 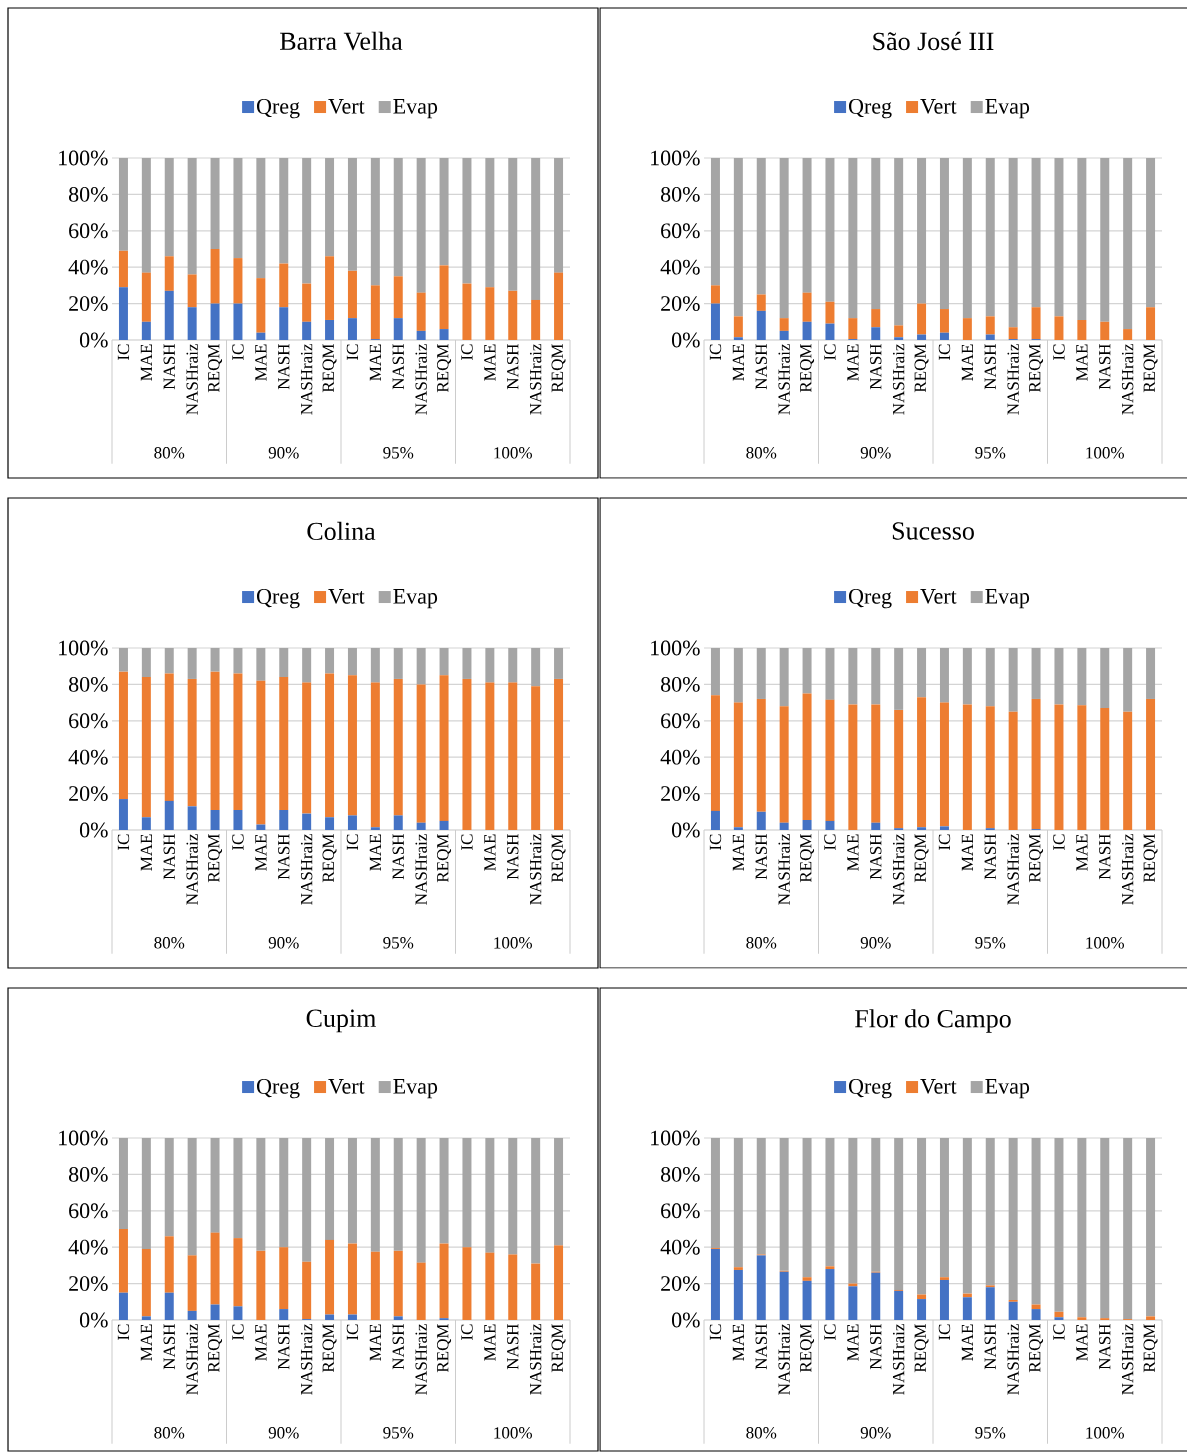 What do you see at coordinates (283, 1433) in the screenshot?
I see `text: 90%` at bounding box center [283, 1433].